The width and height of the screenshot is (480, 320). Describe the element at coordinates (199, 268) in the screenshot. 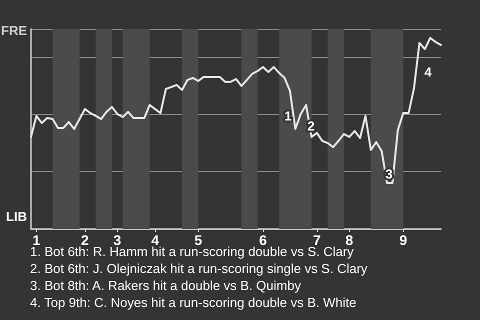

I see `text: 2. Bot 6th: J. Olejniczak hit a run-scoring single vs S. Clary` at that location.